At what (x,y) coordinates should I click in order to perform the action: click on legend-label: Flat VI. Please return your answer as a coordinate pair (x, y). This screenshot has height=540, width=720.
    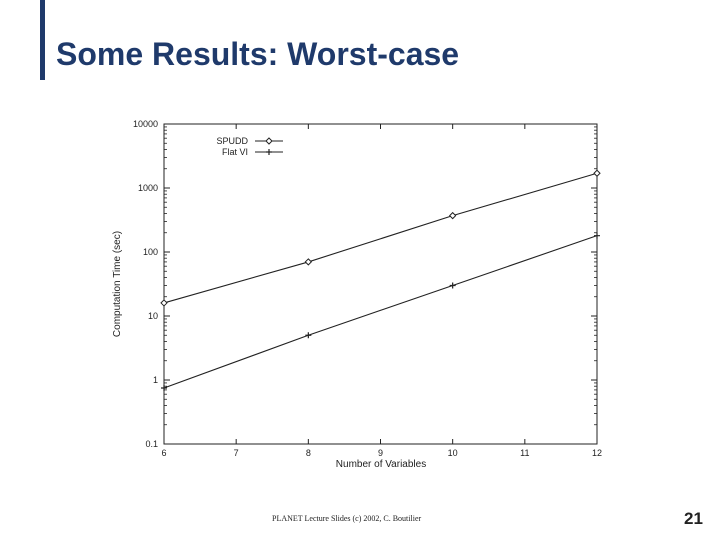
    Looking at the image, I should click on (235, 152).